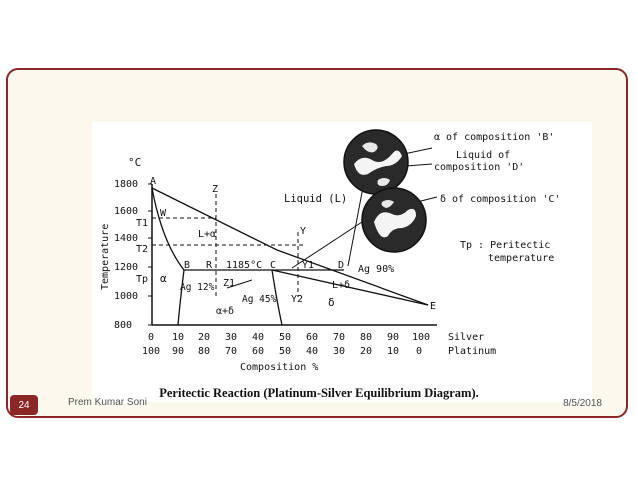  Describe the element at coordinates (24, 405) in the screenshot. I see `slide-number-badge: 24` at that location.